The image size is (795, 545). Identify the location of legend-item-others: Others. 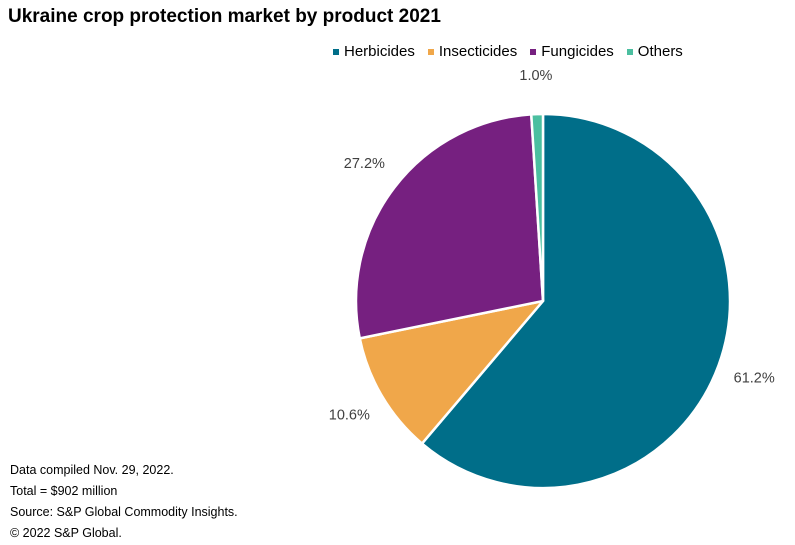
(654, 51).